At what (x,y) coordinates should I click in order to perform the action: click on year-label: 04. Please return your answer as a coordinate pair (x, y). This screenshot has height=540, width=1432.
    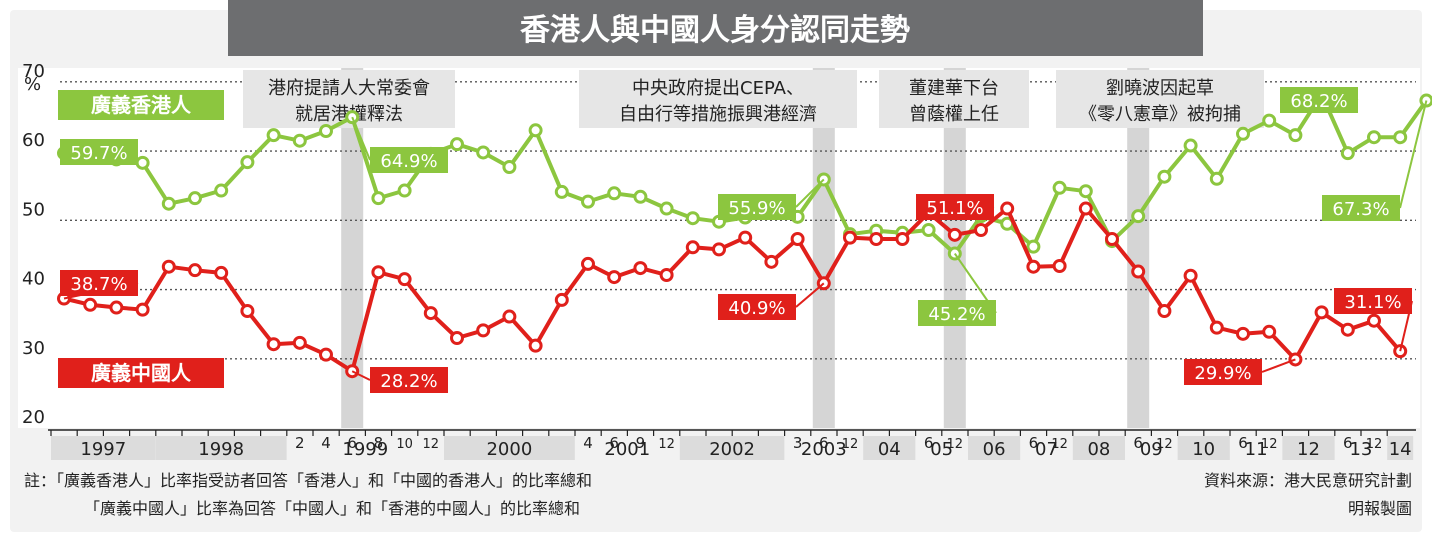
    Looking at the image, I should click on (889, 449).